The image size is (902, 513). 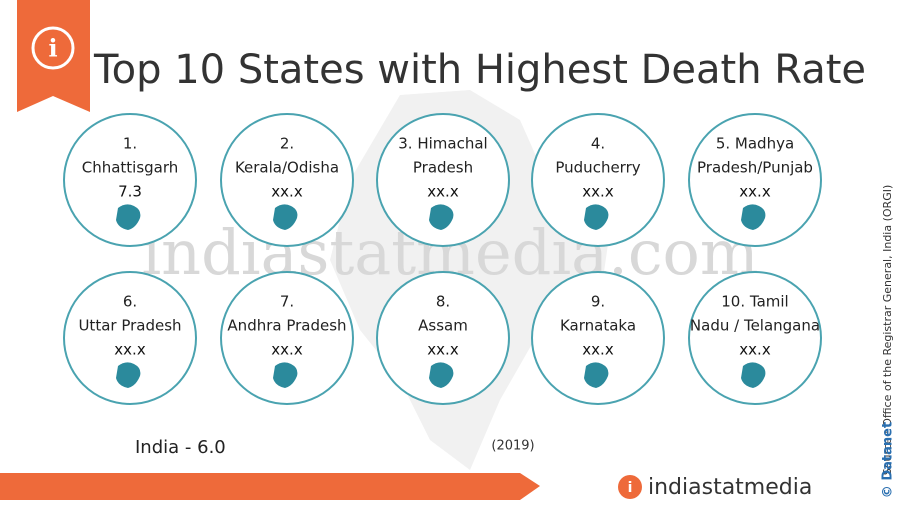 I want to click on item-label: 8., so click(x=443, y=302).